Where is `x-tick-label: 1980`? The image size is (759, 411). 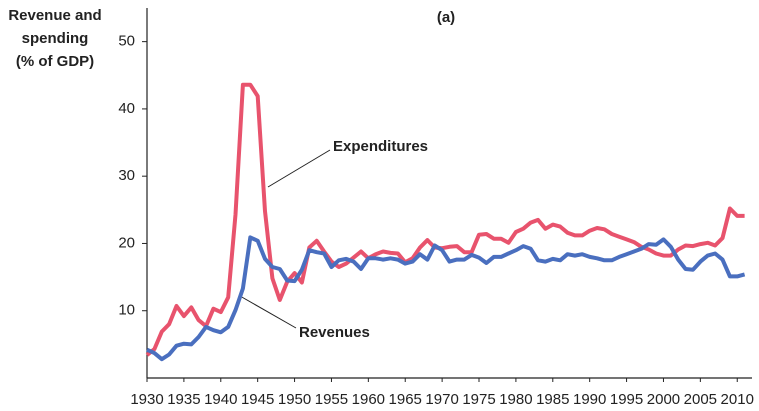
x-tick-label: 1980 is located at coordinates (515, 399).